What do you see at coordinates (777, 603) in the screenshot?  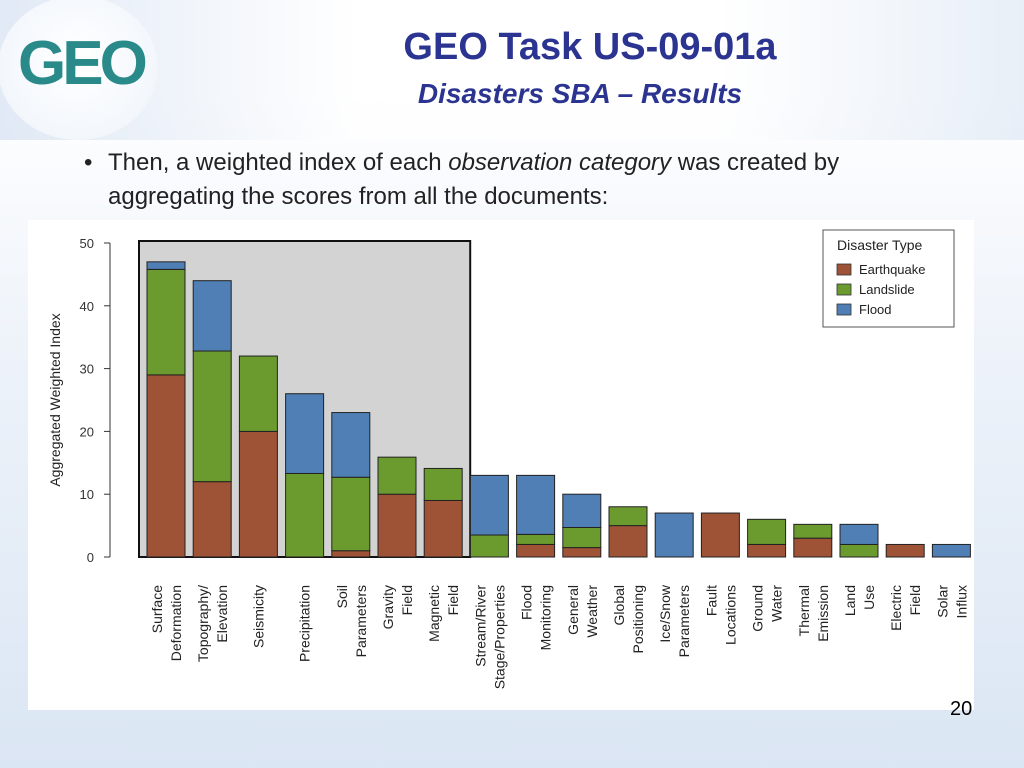 I see `category-label: Water` at bounding box center [777, 603].